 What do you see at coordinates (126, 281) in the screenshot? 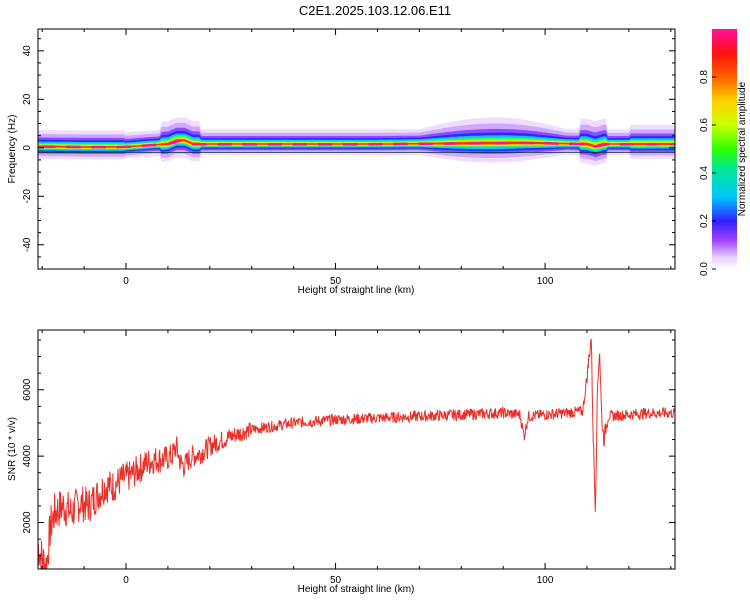
I see `spectrogram-x-tick-label: 0` at bounding box center [126, 281].